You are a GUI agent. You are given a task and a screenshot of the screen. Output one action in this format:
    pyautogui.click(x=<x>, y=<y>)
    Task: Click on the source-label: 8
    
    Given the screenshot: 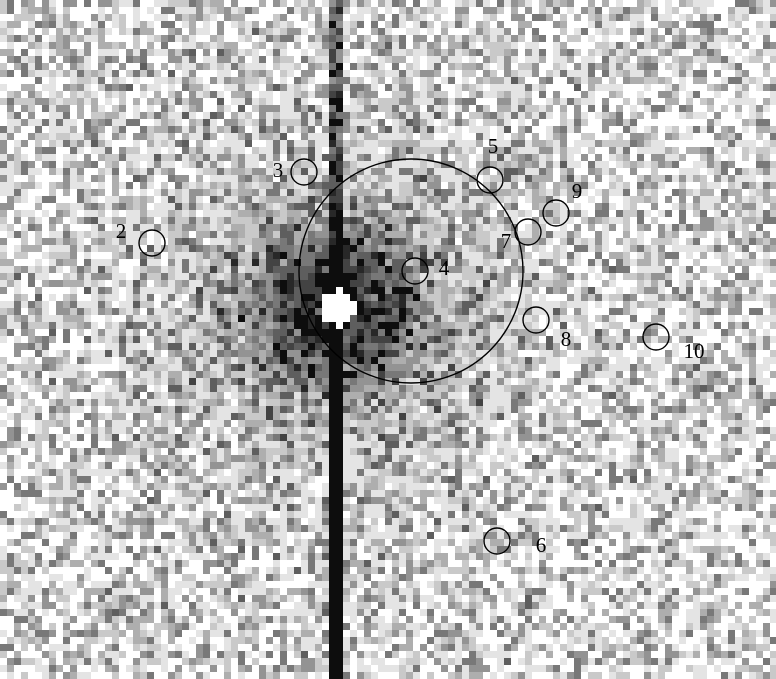 What is the action you would take?
    pyautogui.click(x=566, y=339)
    